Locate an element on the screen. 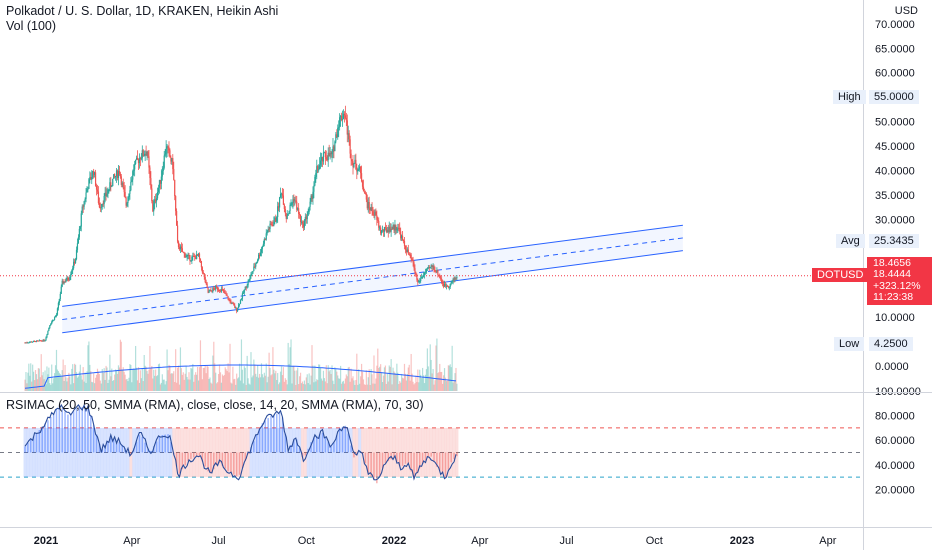 This screenshot has width=932, height=550. volume-indicator-title: Vol (100) is located at coordinates (31, 26).